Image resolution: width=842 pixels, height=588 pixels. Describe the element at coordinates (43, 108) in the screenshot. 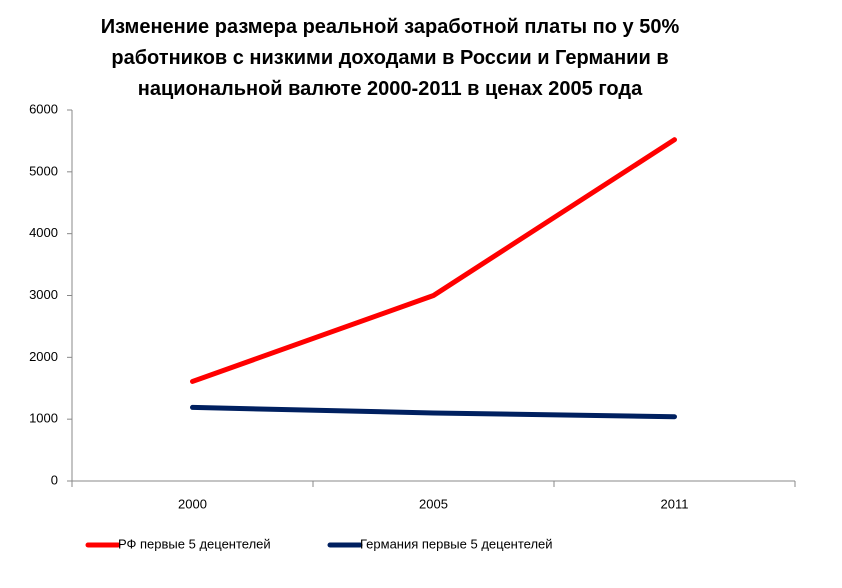

I see `y-tick-label: 6000` at that location.